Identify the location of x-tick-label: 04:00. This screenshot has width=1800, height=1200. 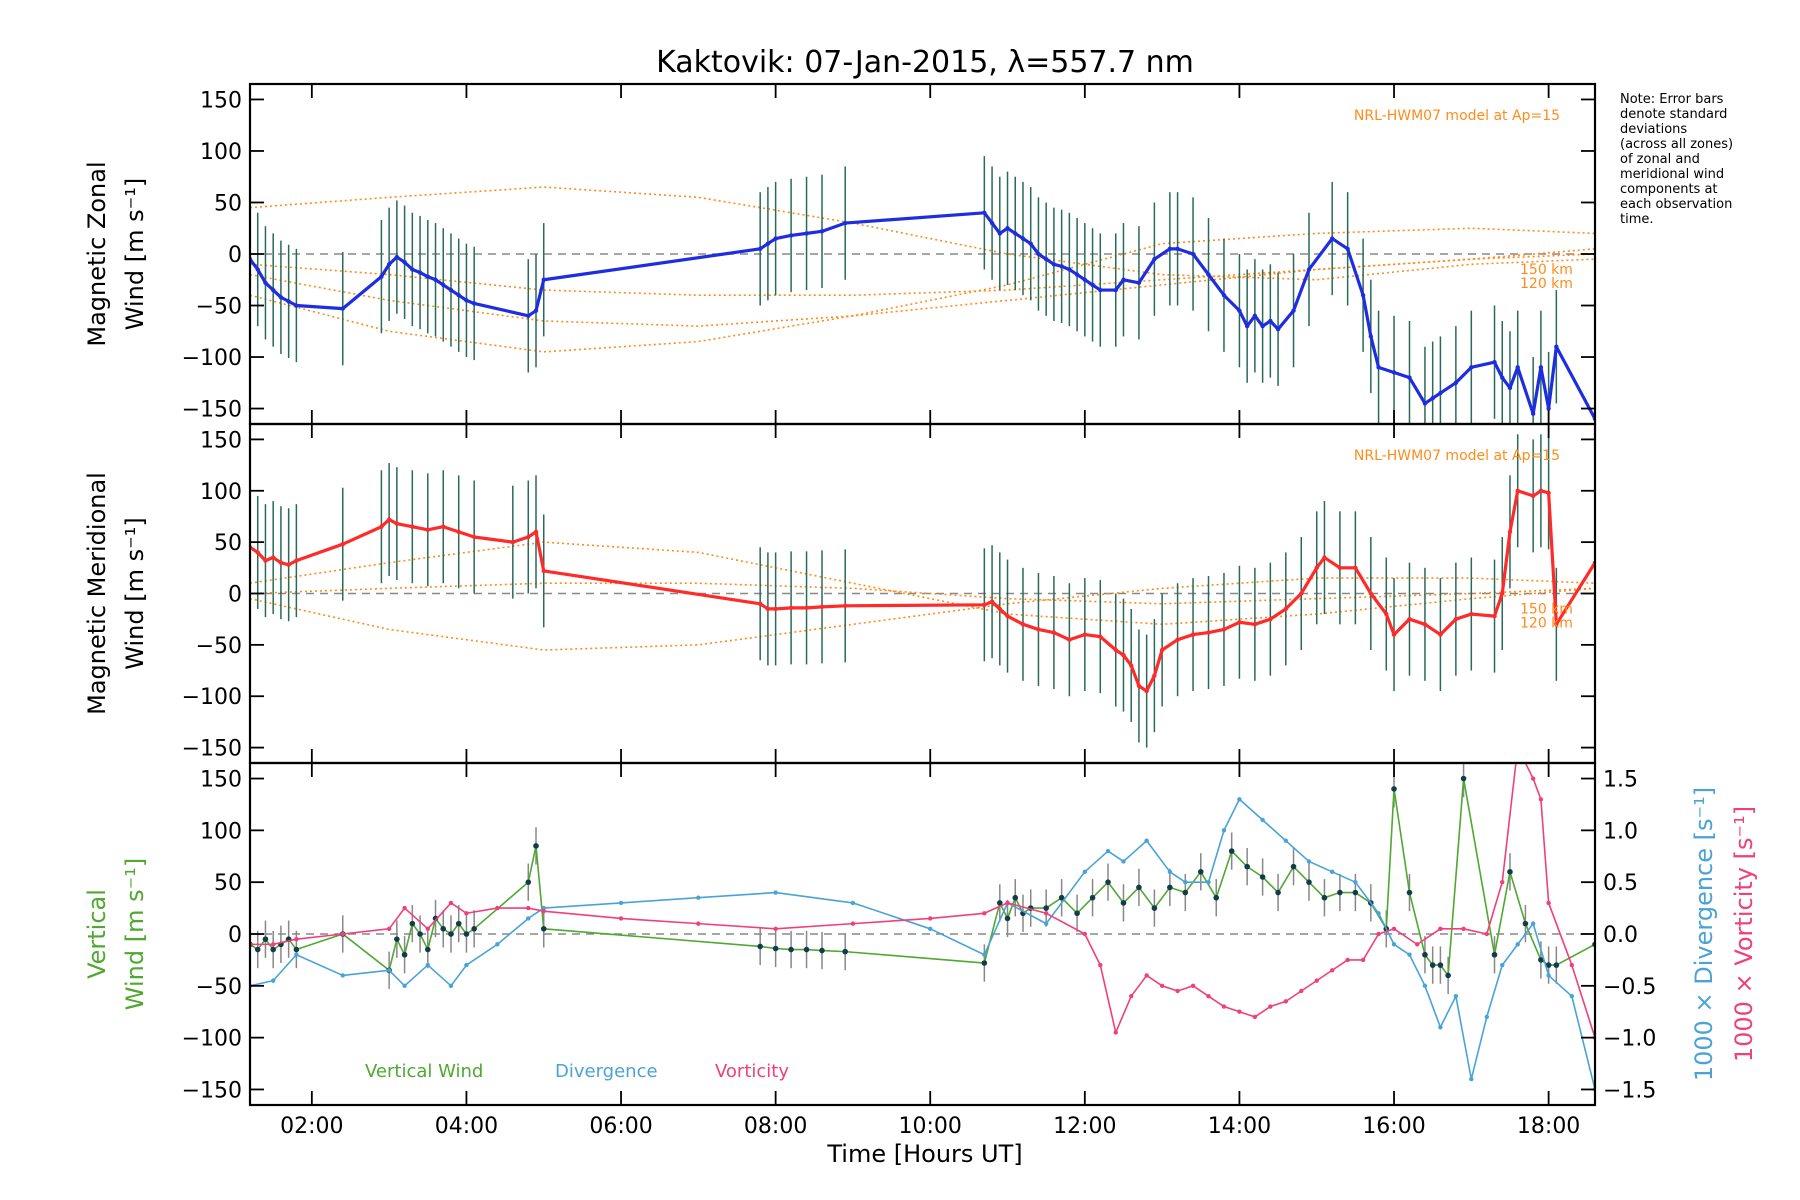
(466, 1126).